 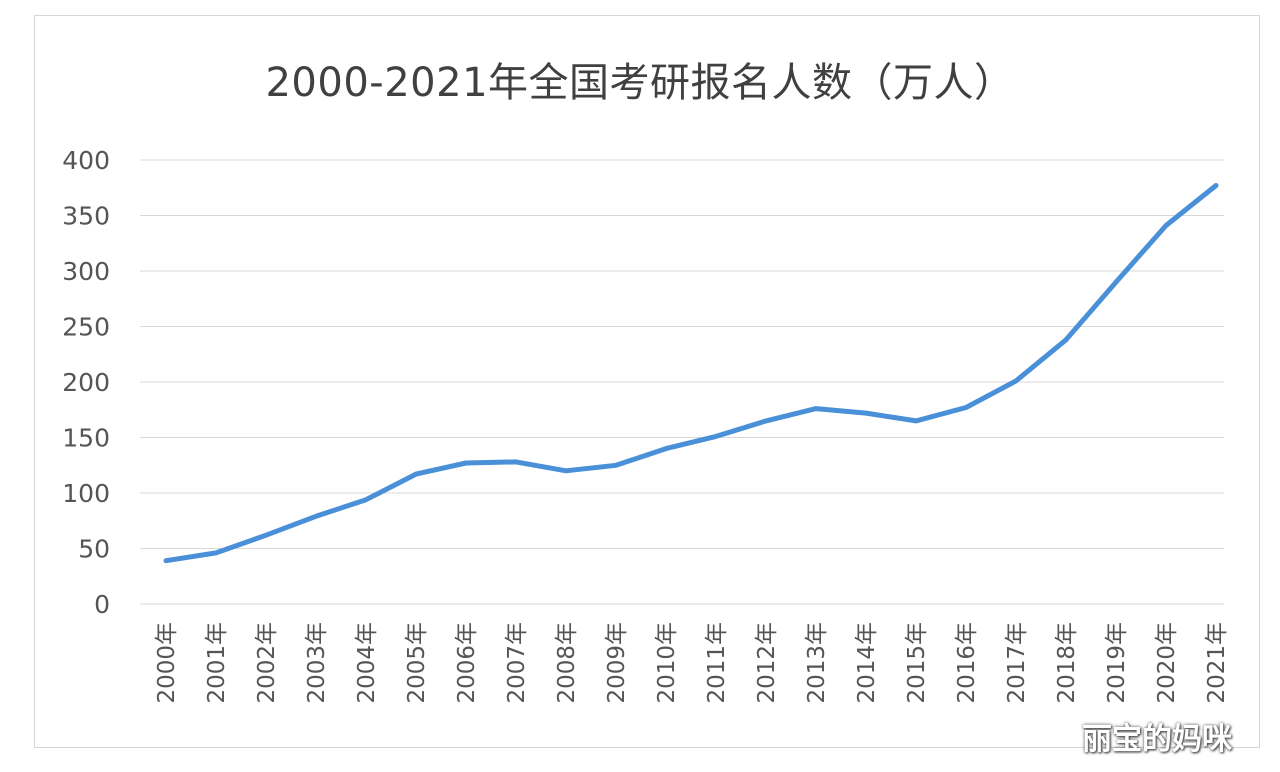 What do you see at coordinates (217, 663) in the screenshot?
I see `x-tick-label: 2001年` at bounding box center [217, 663].